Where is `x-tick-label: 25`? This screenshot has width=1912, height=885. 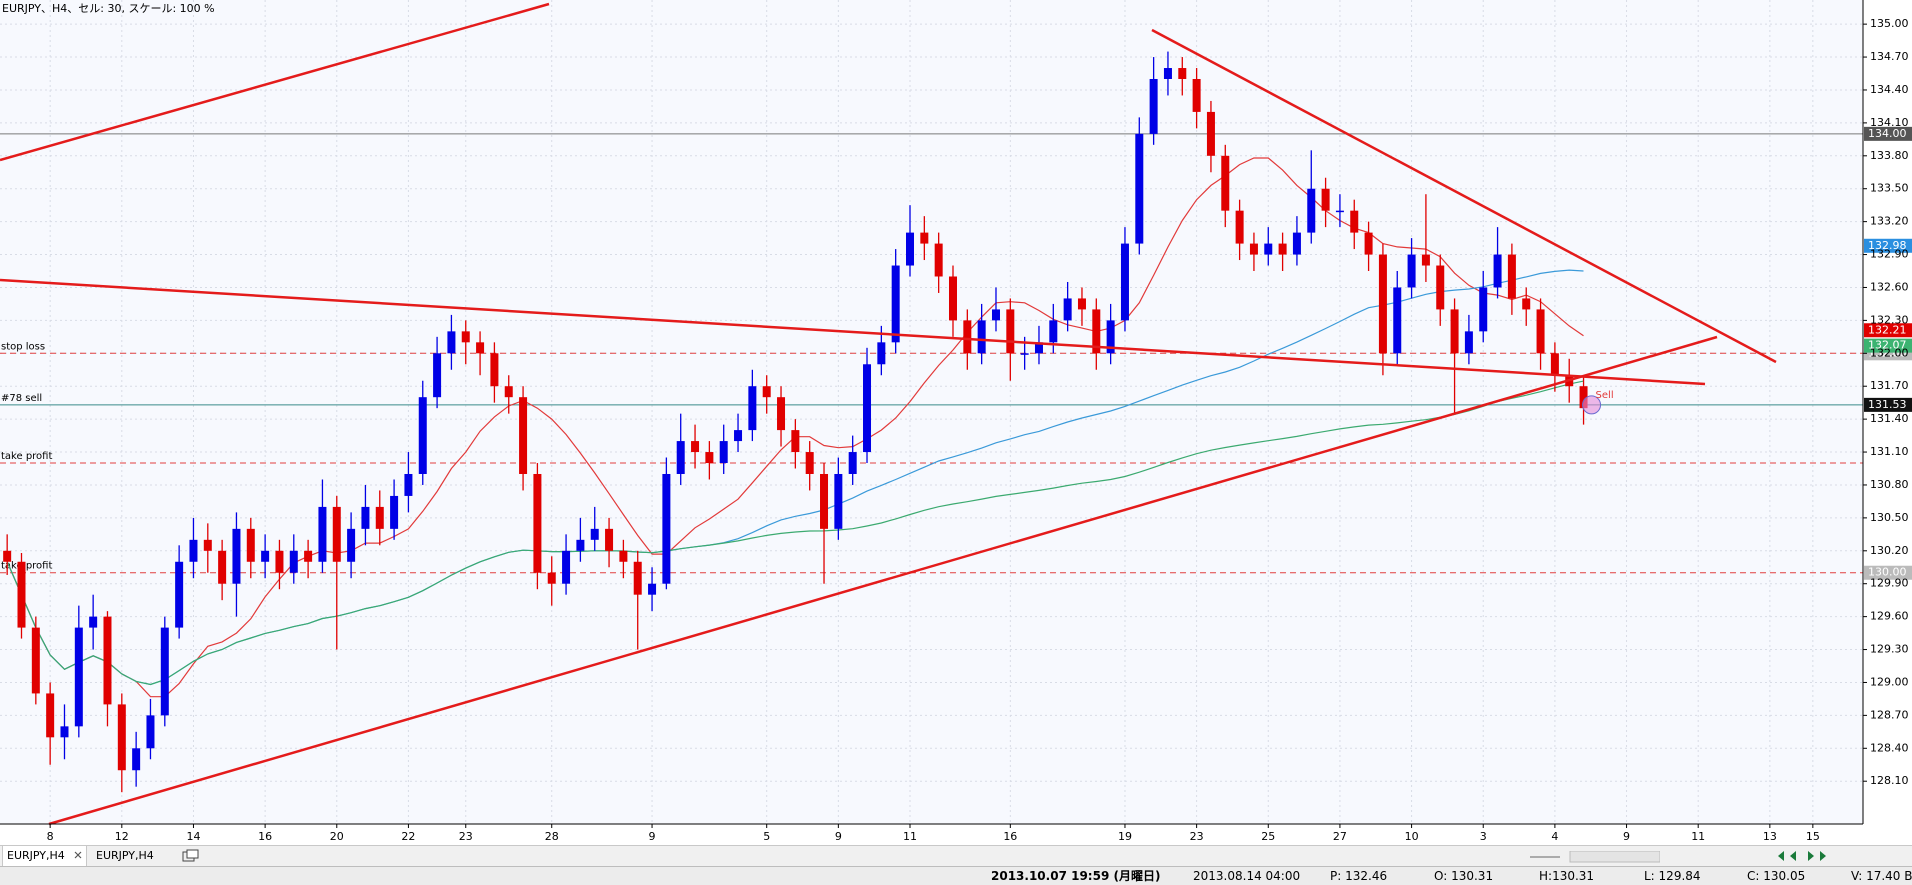
x-tick-label: 25 is located at coordinates (1268, 836).